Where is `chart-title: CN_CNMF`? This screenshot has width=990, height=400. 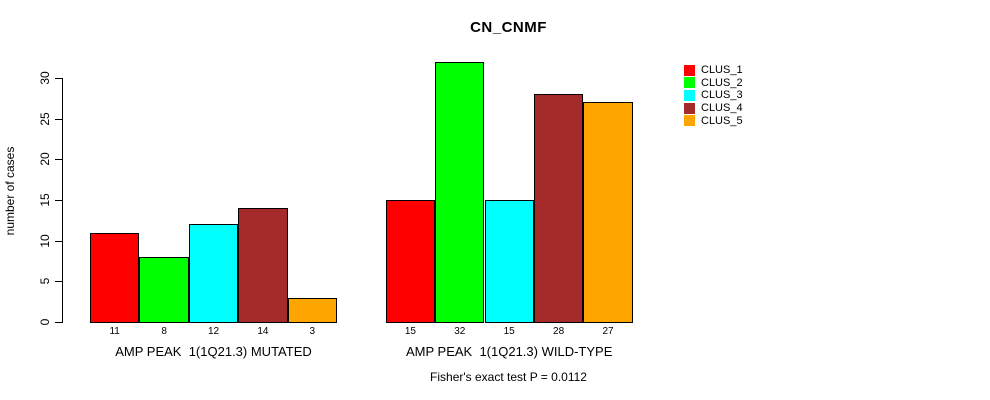
chart-title: CN_CNMF is located at coordinates (508, 27).